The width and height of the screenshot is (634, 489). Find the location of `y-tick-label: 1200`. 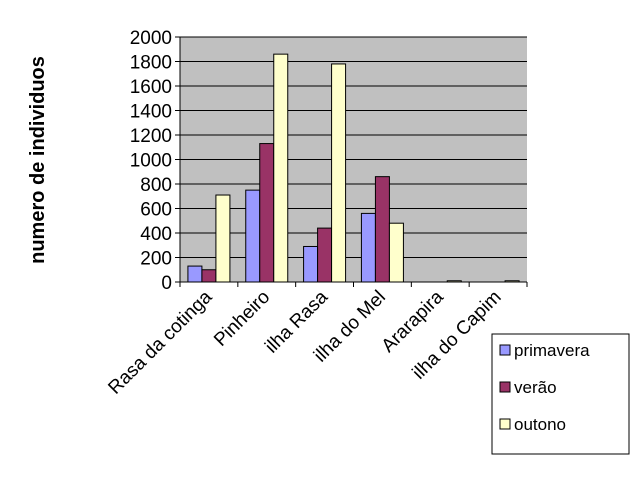

y-tick-label: 1200 is located at coordinates (151, 136).